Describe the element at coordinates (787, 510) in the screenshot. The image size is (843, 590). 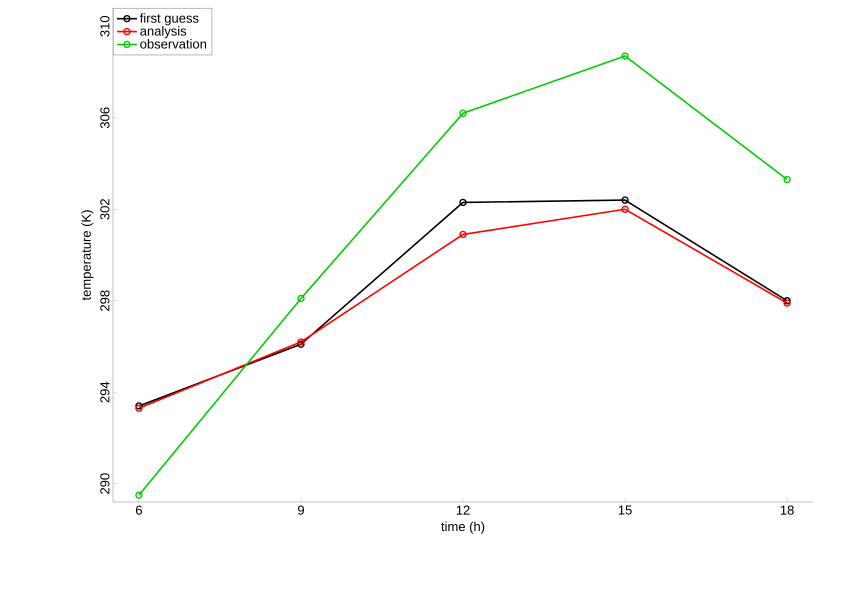
I see `x-tick-label: 18` at that location.